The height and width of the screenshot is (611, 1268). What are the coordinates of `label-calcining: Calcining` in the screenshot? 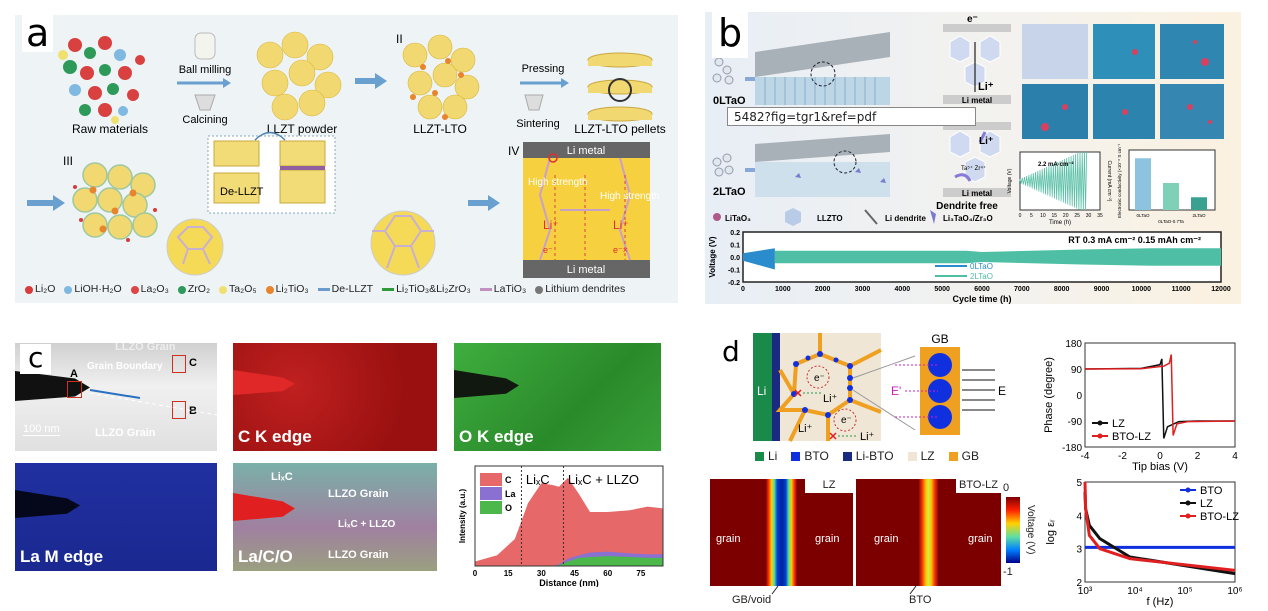 It's located at (204, 120).